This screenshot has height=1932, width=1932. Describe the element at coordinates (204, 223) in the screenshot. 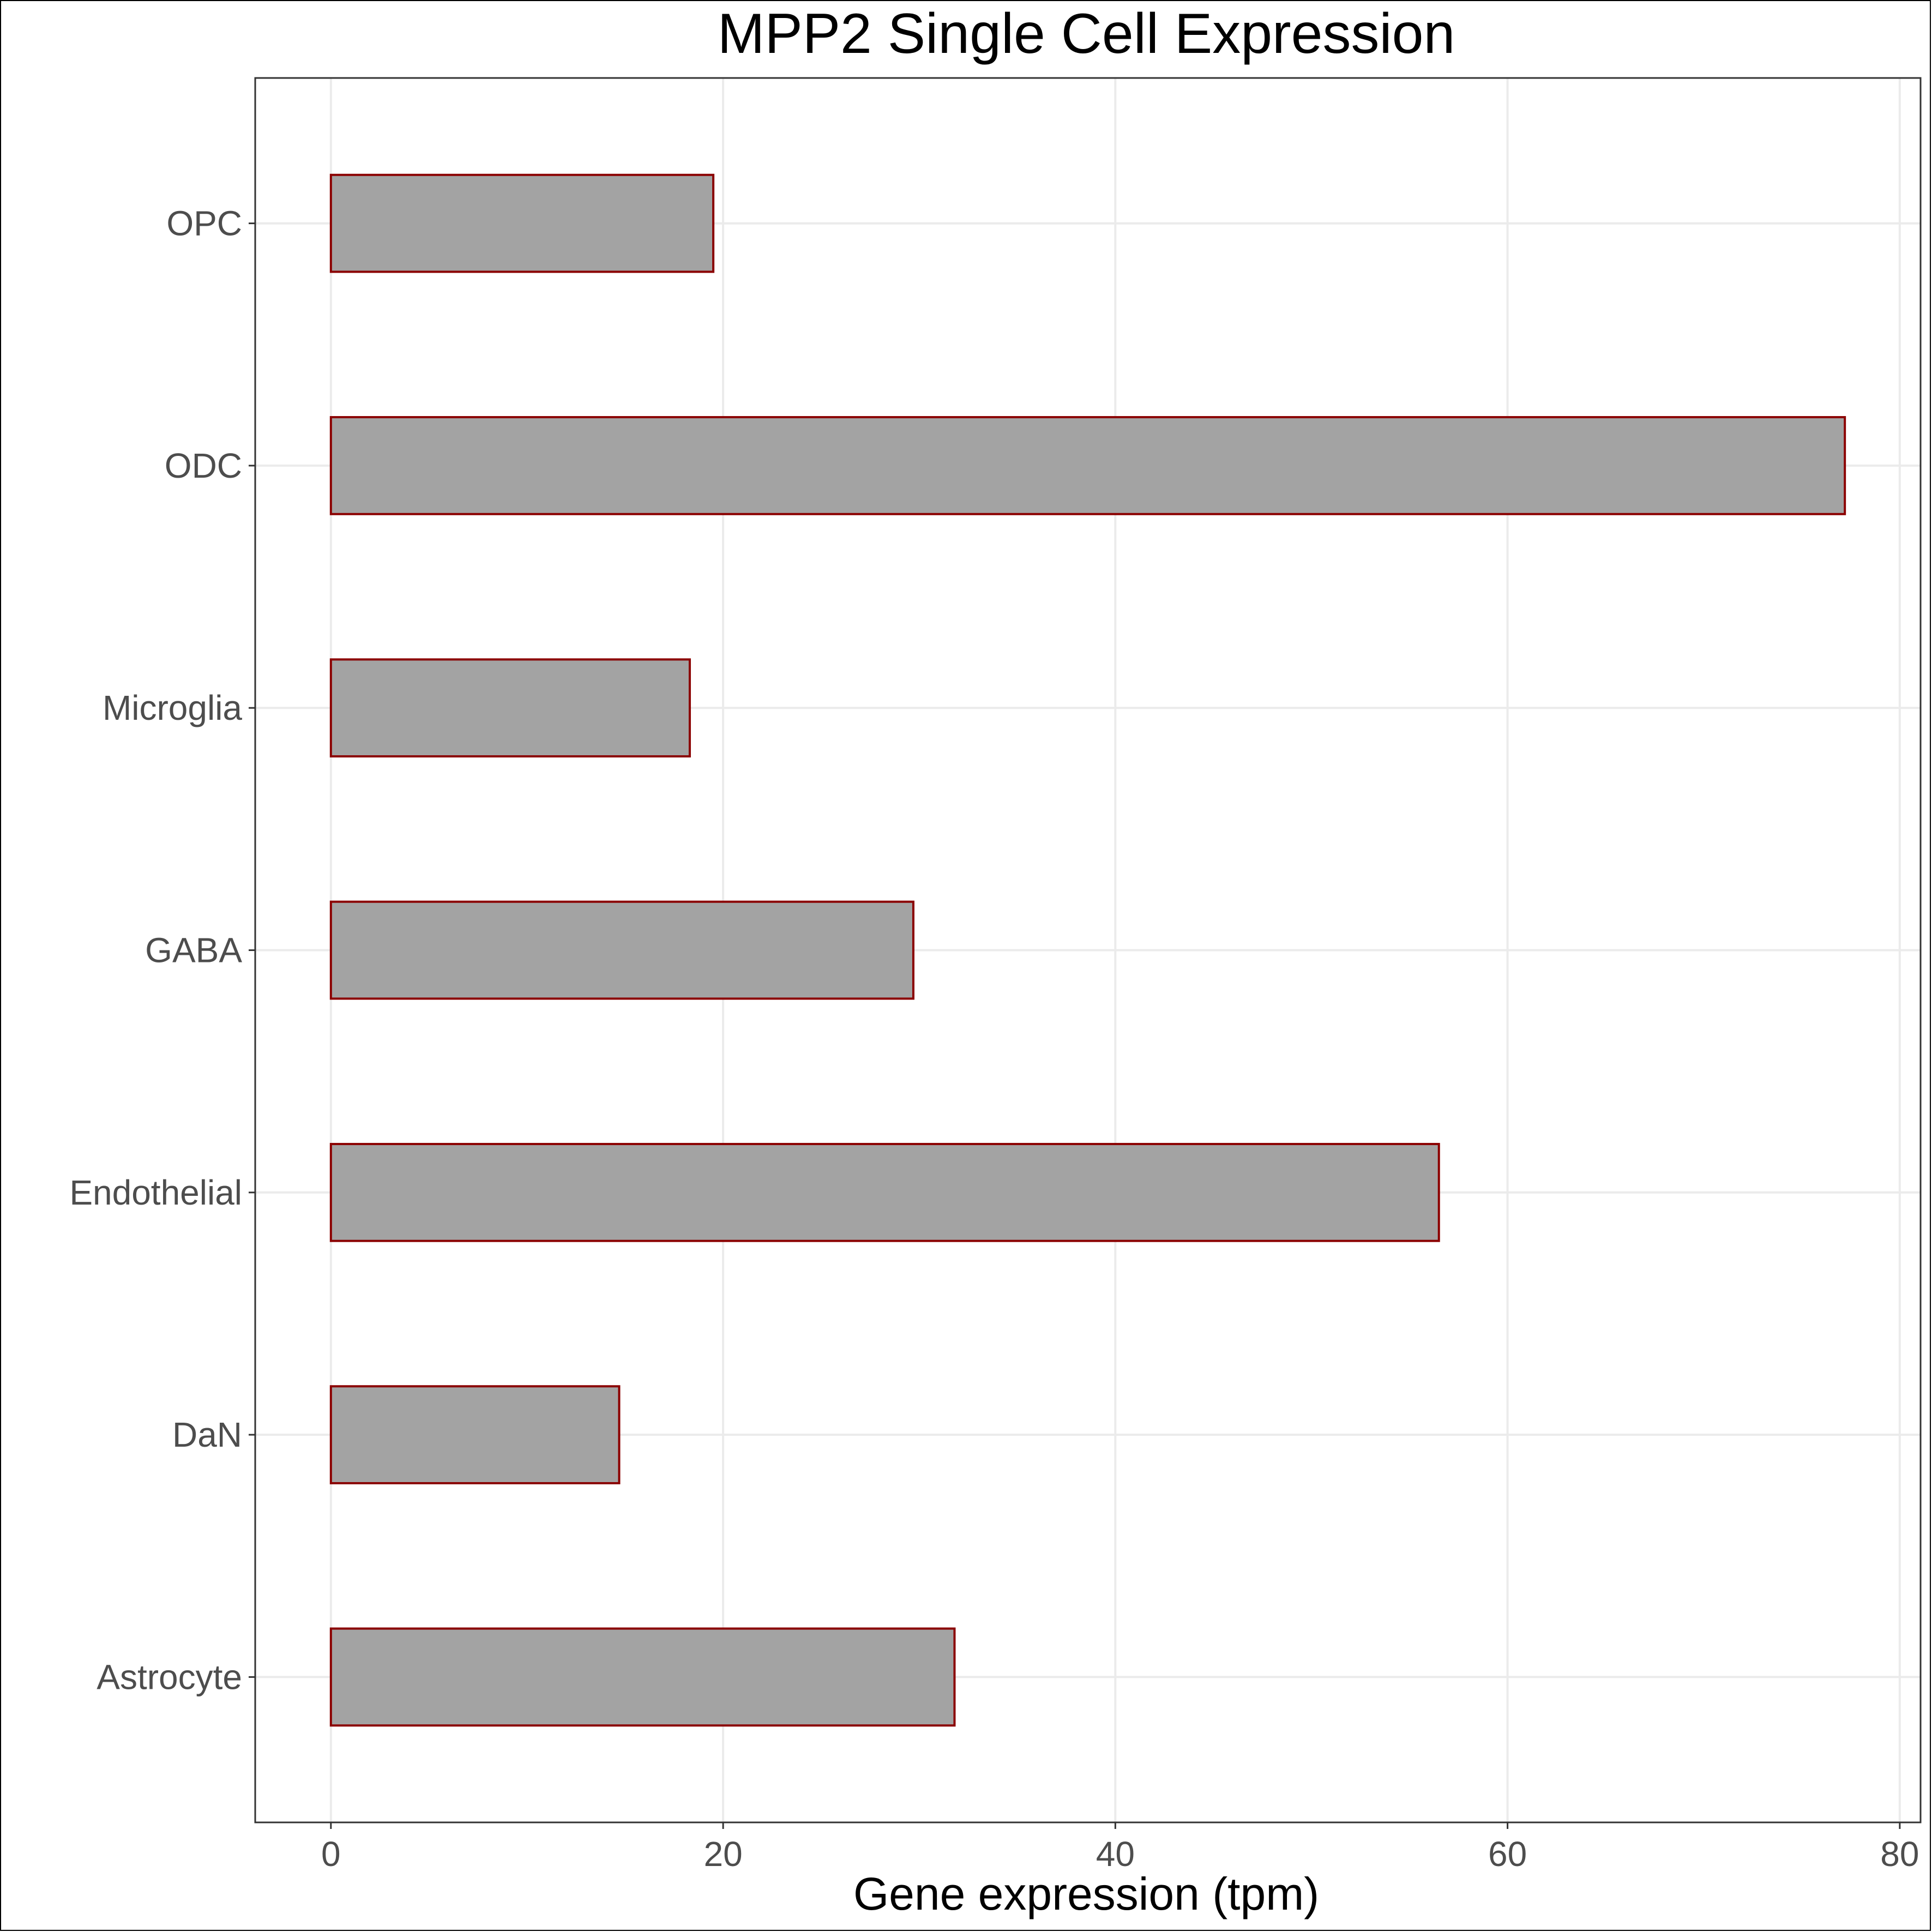

I see `y-tick-label: OPC` at that location.